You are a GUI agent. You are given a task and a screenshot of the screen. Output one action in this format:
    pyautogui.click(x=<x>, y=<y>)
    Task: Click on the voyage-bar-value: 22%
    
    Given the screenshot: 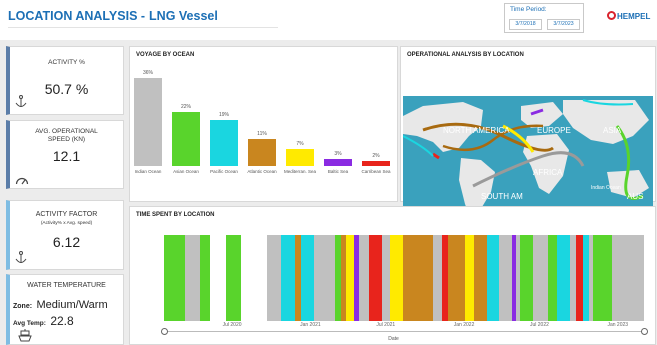 What is the action you would take?
    pyautogui.click(x=185, y=107)
    